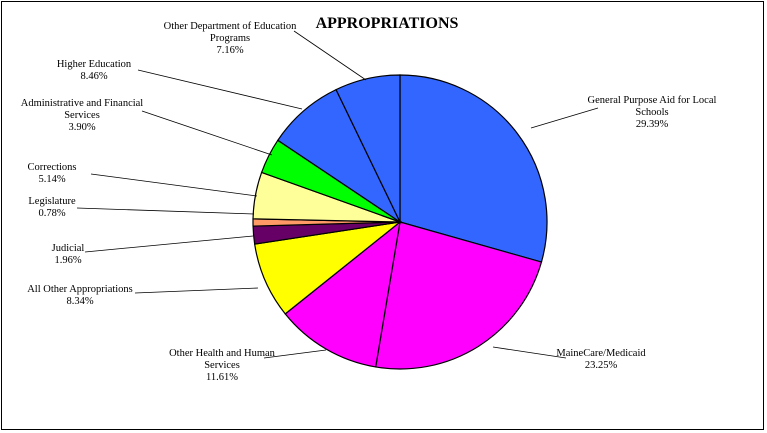  Describe the element at coordinates (68, 248) in the screenshot. I see `slice-label-line: Judicial` at that location.